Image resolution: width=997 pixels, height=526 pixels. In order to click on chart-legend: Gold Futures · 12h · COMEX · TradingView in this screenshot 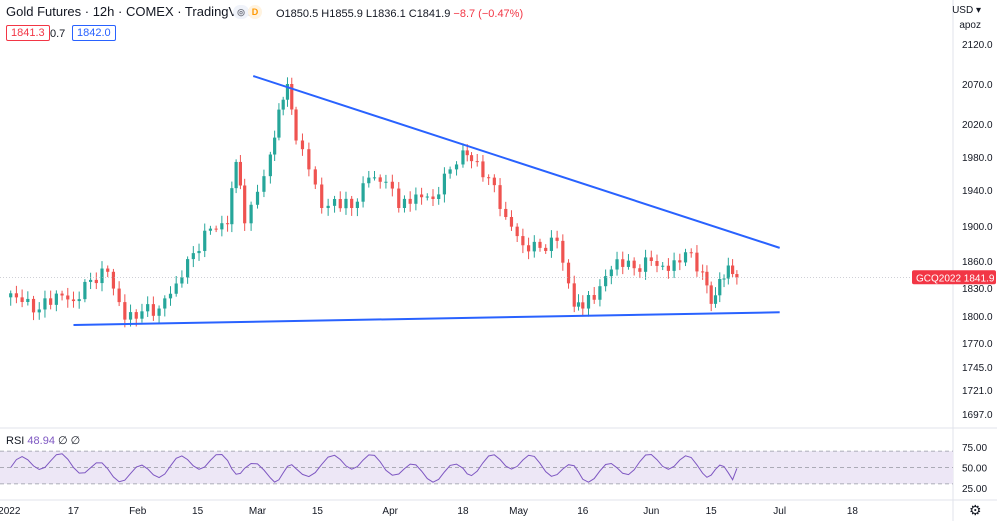, I will do `click(131, 12)`.